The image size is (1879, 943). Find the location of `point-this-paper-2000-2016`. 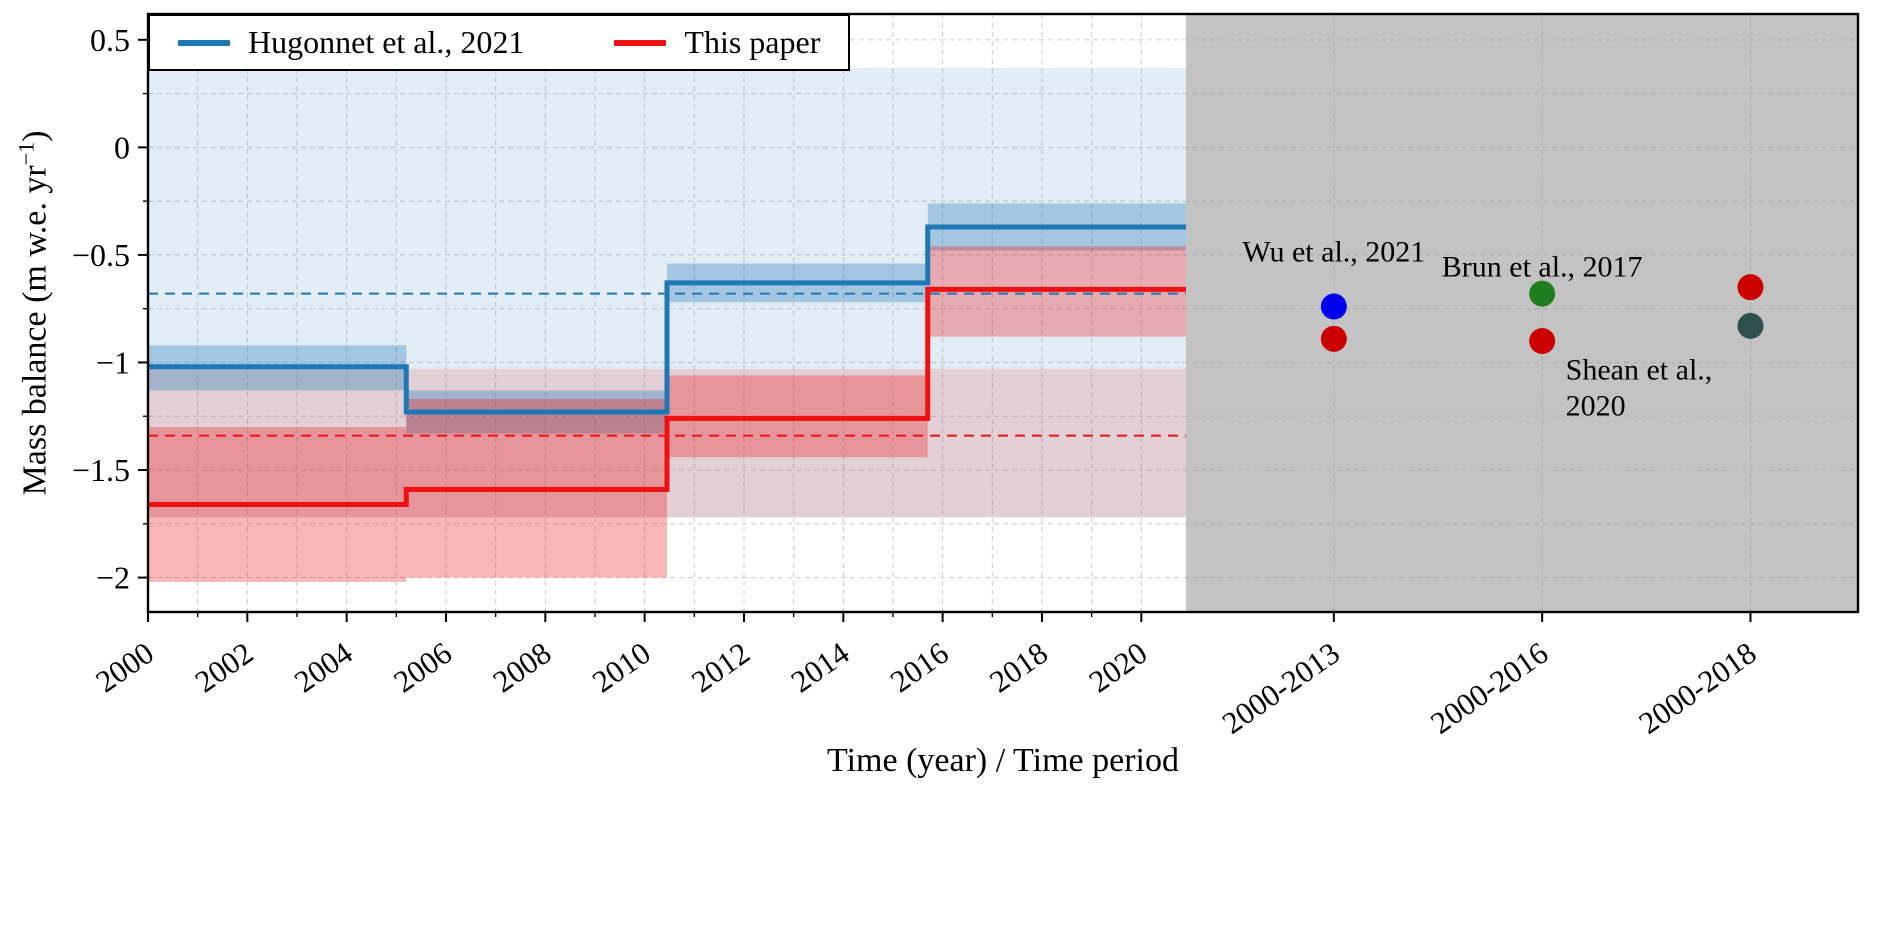

point-this-paper-2000-2016 is located at coordinates (1542, 340).